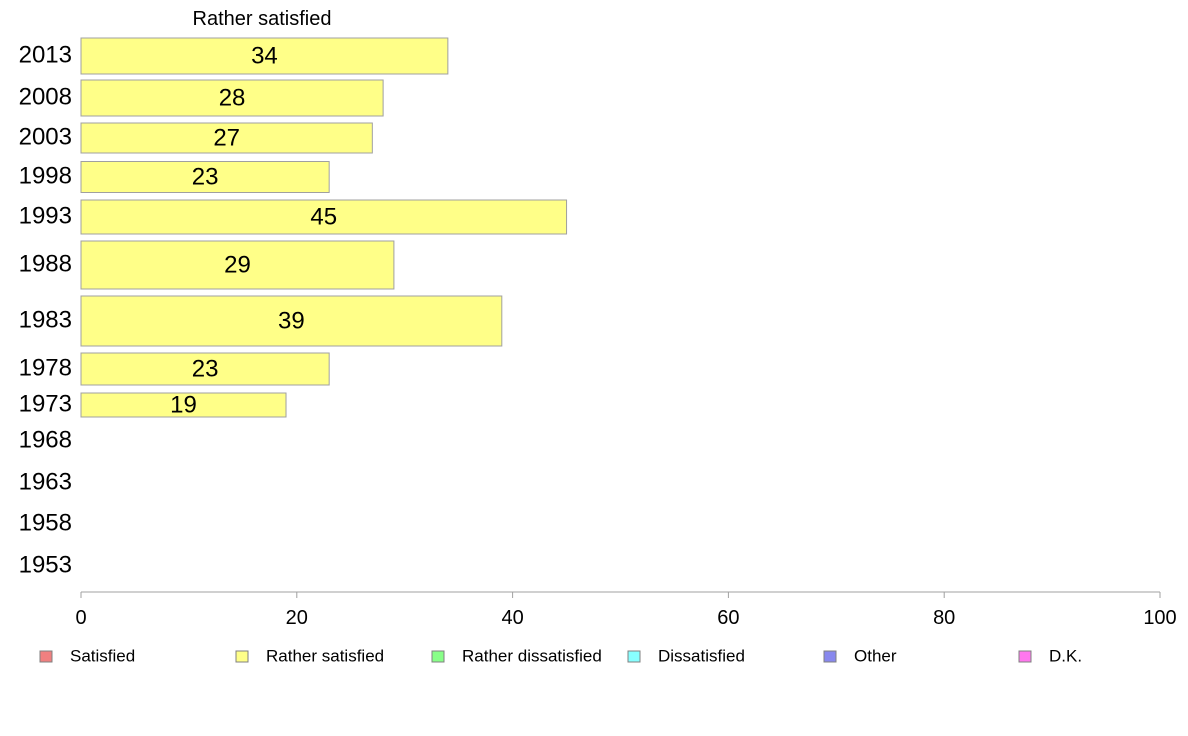  Describe the element at coordinates (45, 175) in the screenshot. I see `category-label-1998: 1998` at that location.